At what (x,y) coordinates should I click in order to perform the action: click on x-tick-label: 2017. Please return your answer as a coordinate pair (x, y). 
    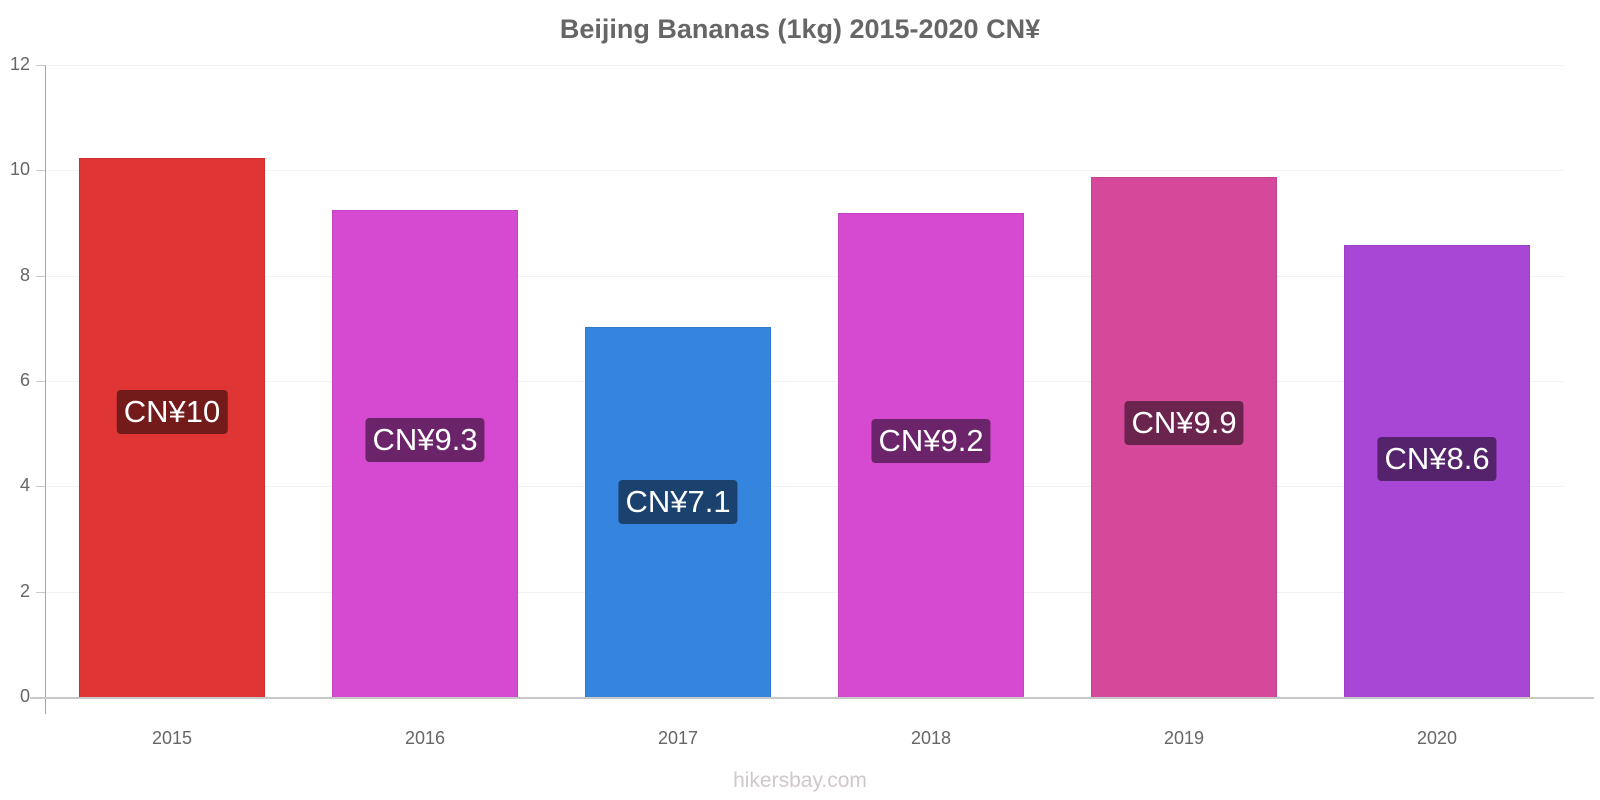
    Looking at the image, I should click on (678, 738).